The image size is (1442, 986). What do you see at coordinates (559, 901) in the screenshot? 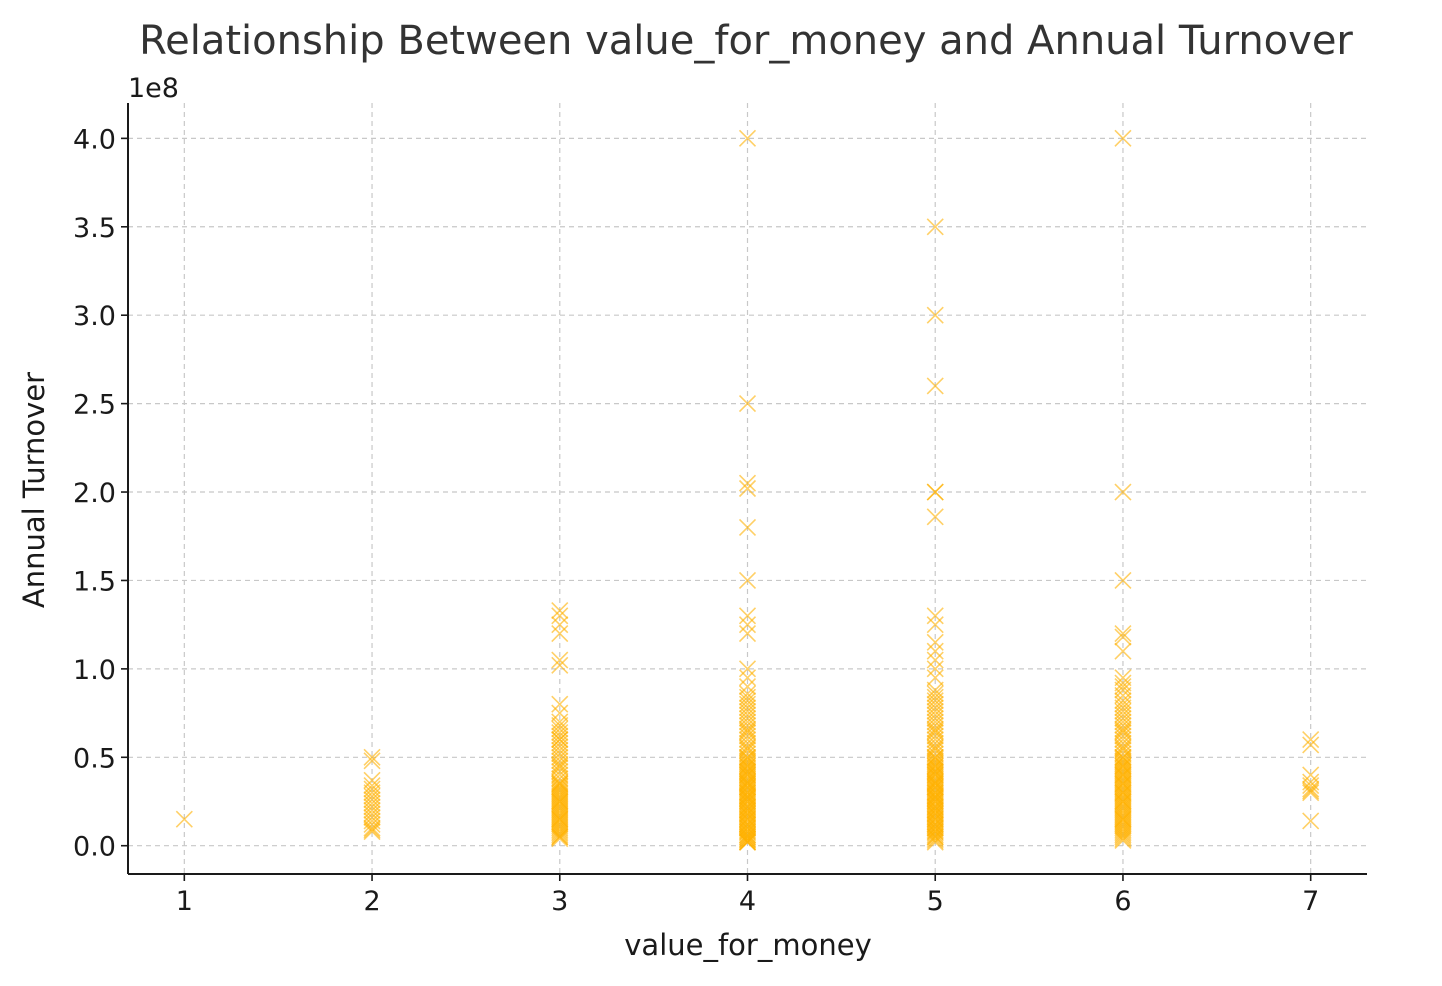
I see `x-tick-label: 3` at bounding box center [559, 901].